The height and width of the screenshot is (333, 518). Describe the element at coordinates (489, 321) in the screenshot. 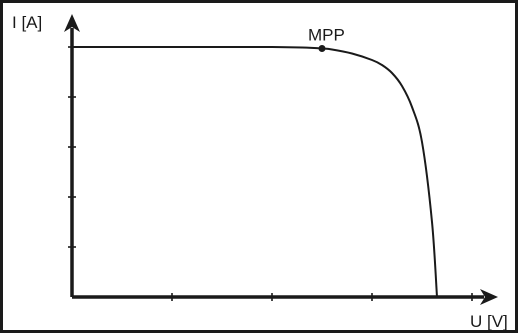

I see `x-axis-label: U [V]` at that location.